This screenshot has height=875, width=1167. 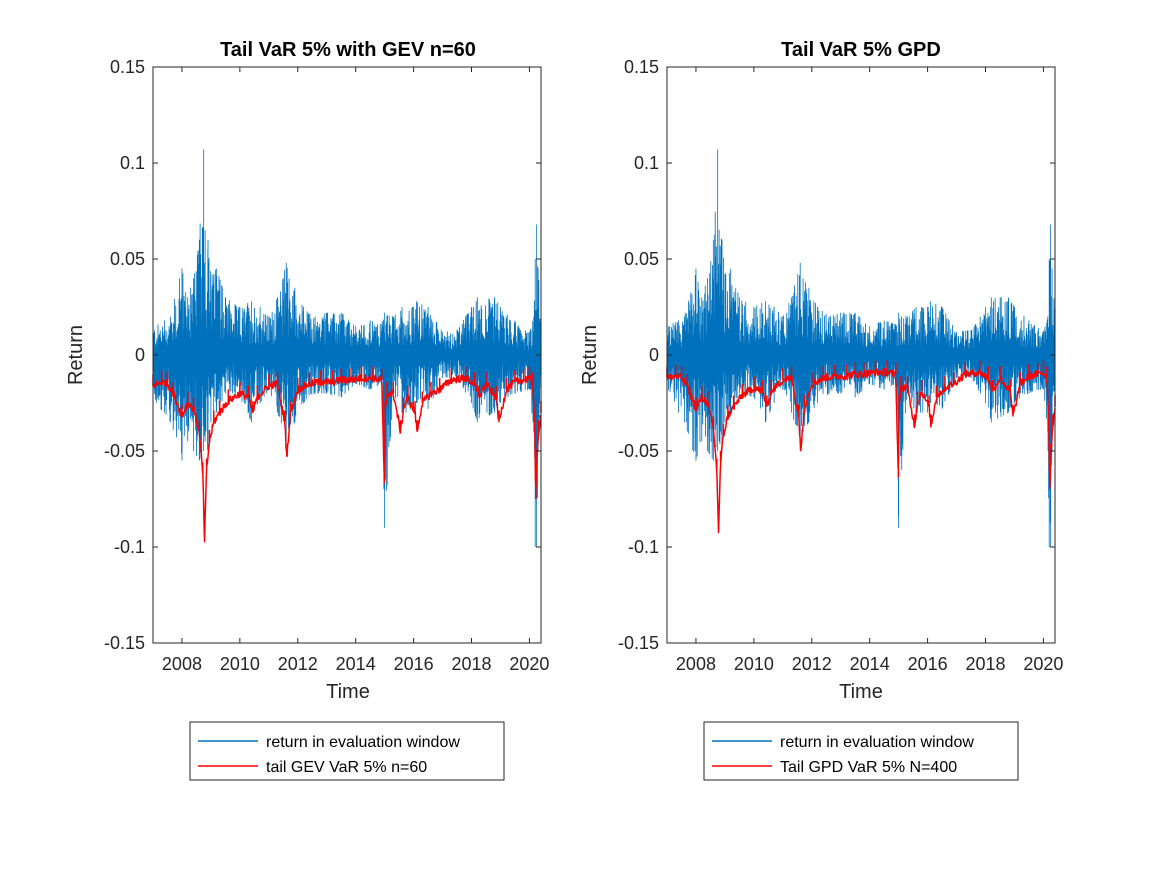 What do you see at coordinates (529, 664) in the screenshot?
I see `left-x-tick-label: 2020` at bounding box center [529, 664].